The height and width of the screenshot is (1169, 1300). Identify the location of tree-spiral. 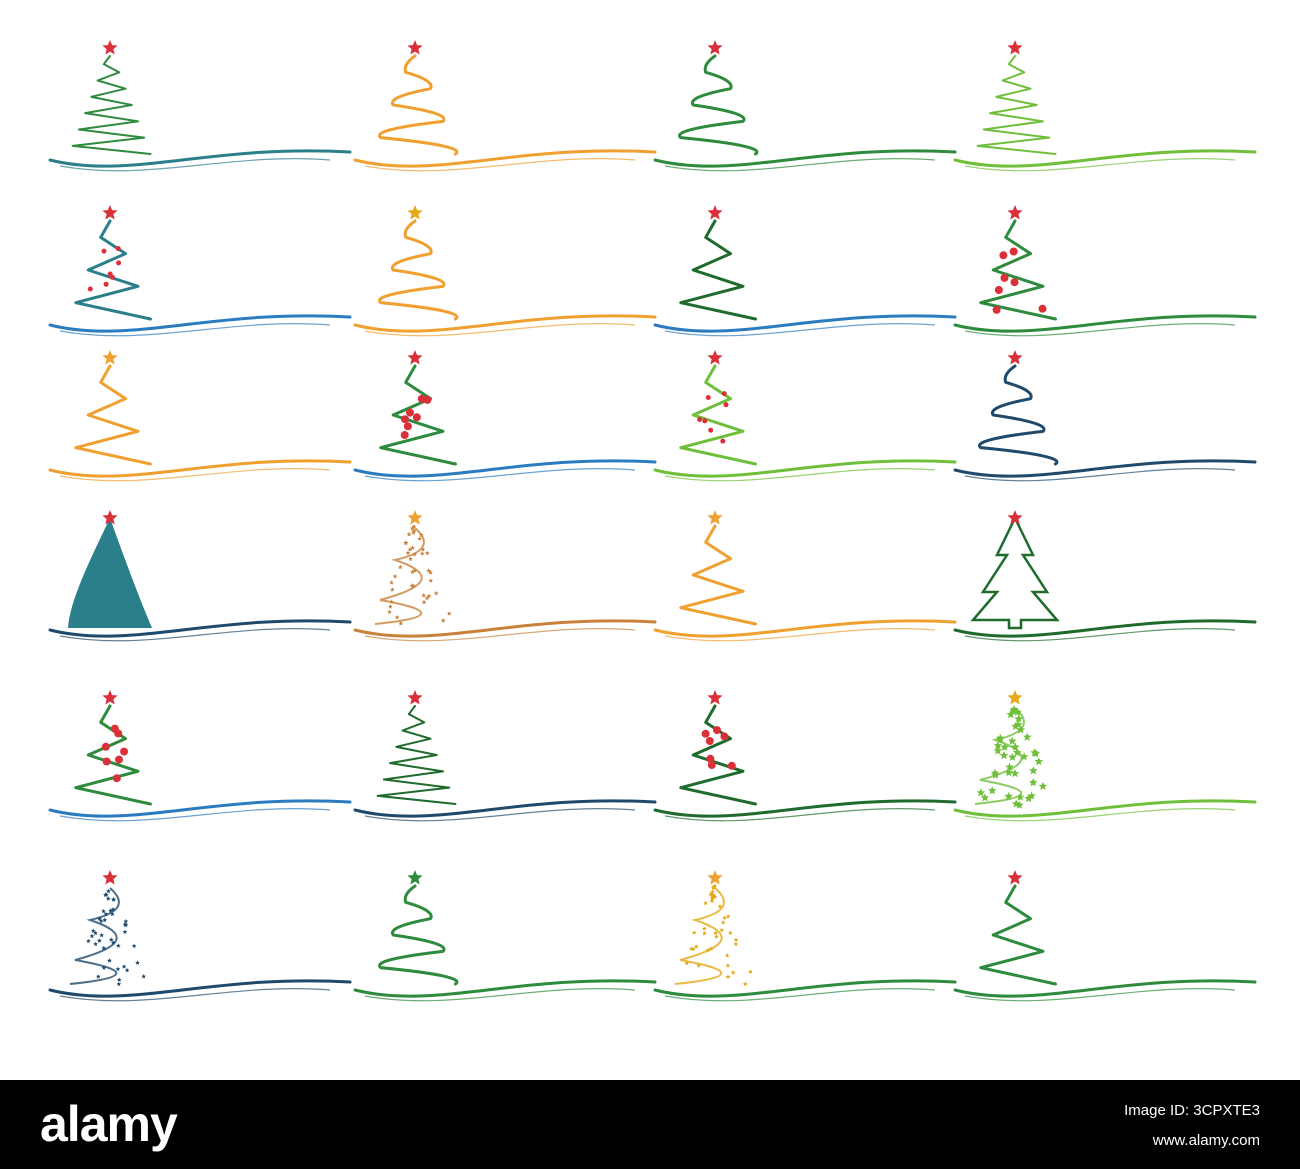
(399, 576).